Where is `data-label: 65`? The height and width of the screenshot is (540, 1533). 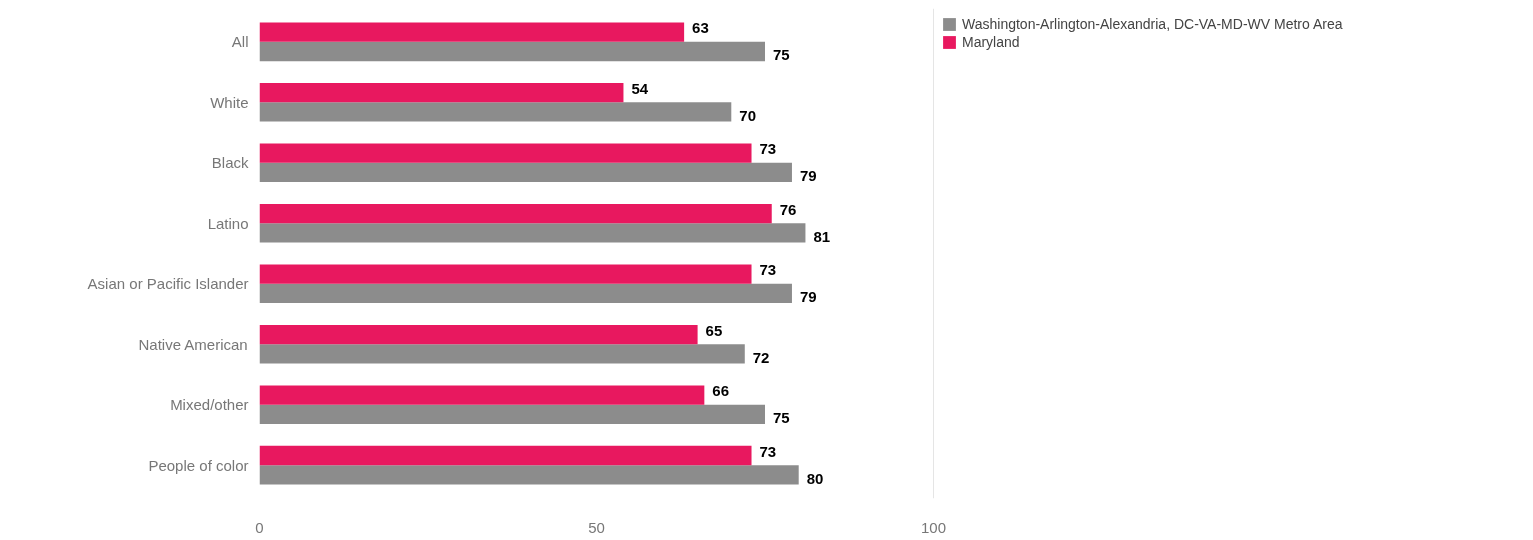
data-label: 65 is located at coordinates (714, 330).